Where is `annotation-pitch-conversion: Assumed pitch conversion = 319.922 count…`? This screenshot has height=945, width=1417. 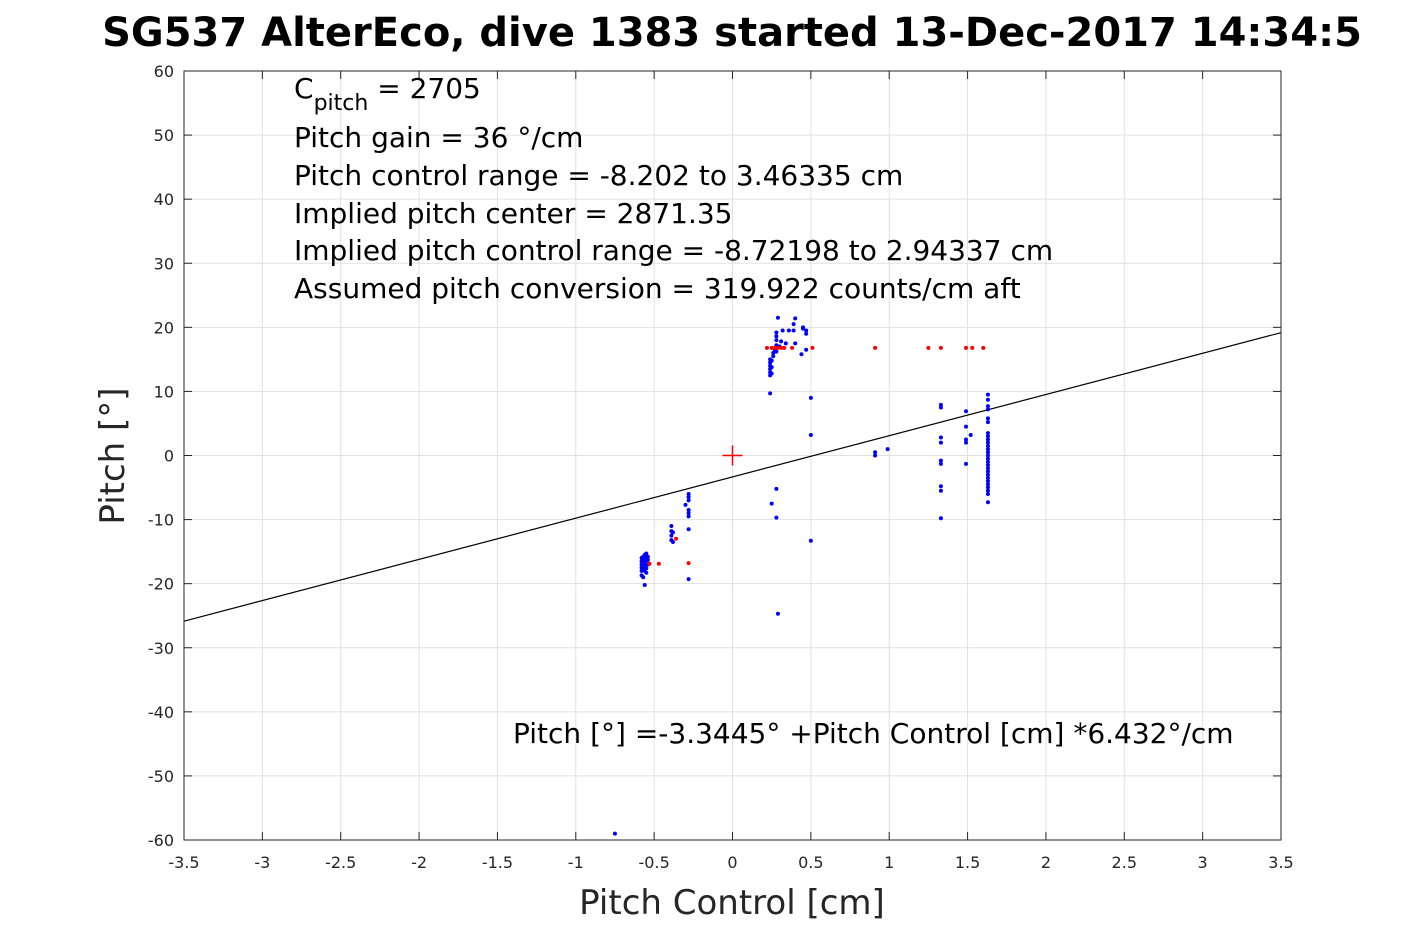
annotation-pitch-conversion: Assumed pitch conversion = 319.922 count… is located at coordinates (657, 288).